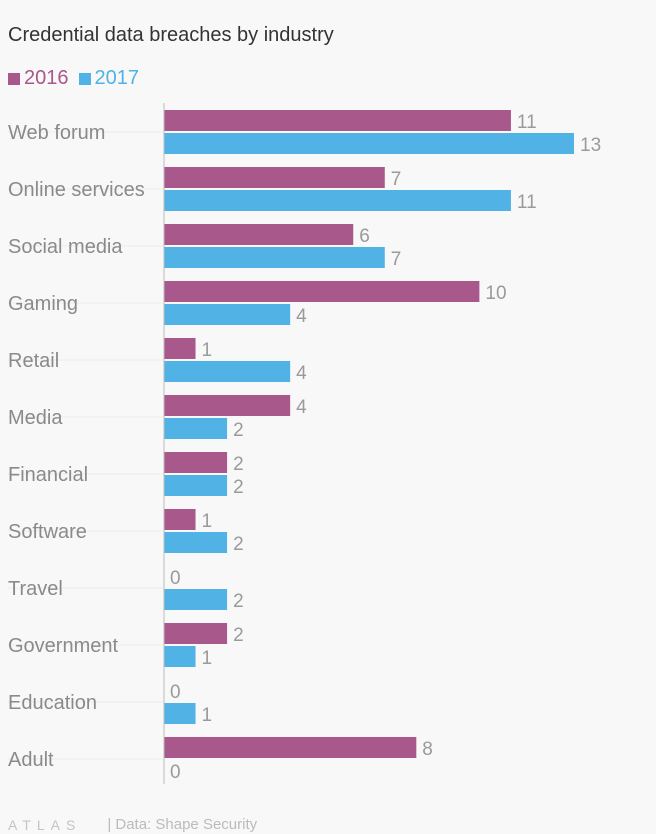 The width and height of the screenshot is (656, 834). Describe the element at coordinates (182, 824) in the screenshot. I see `source-credit: | Data: Shape Security` at that location.